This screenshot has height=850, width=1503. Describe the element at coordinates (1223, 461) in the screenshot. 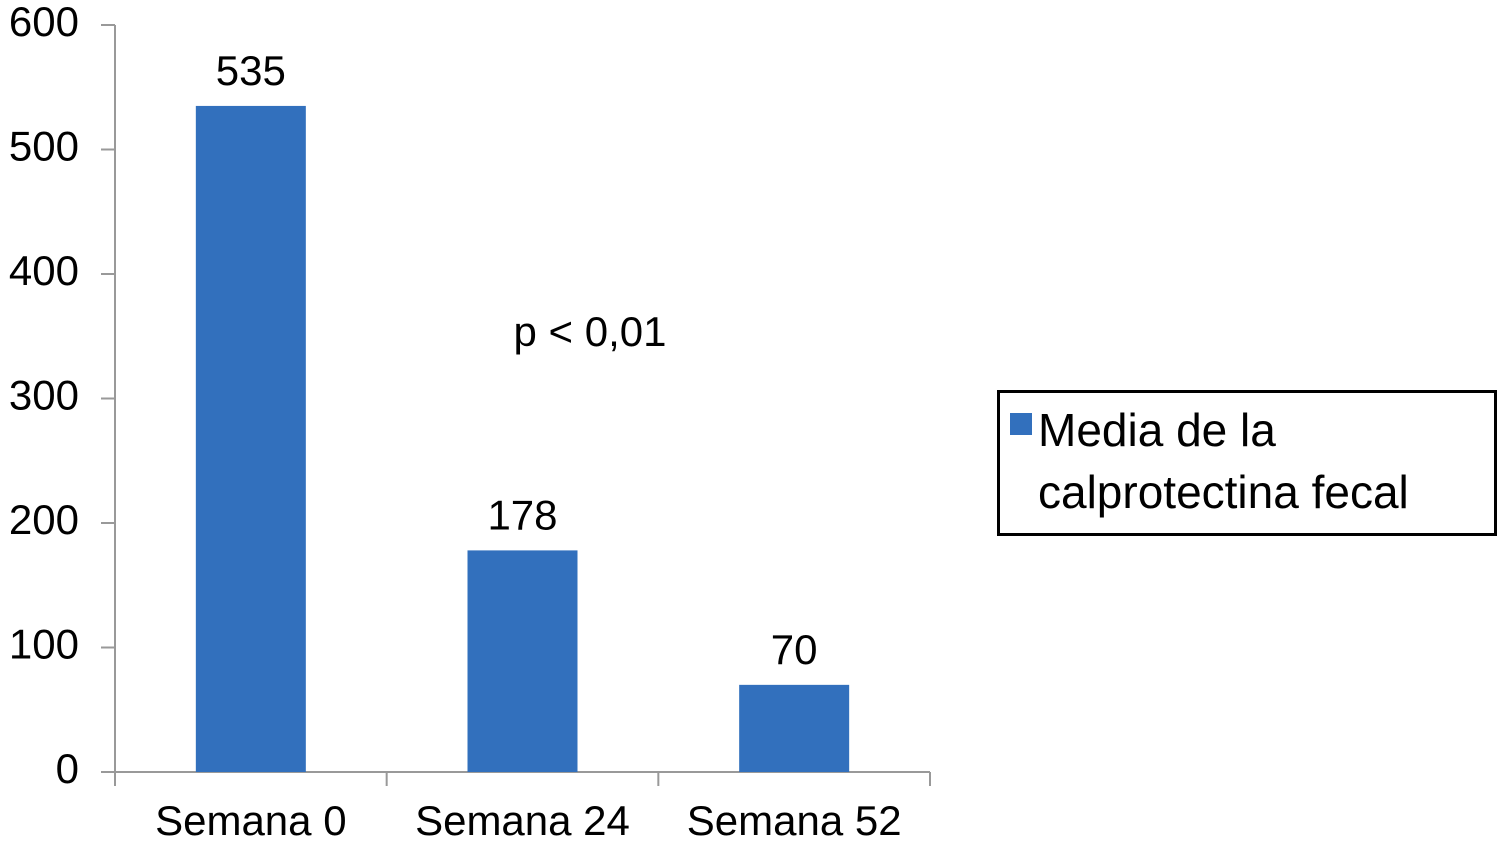

I see `legend-label: Media de la calprotectina fecal` at that location.